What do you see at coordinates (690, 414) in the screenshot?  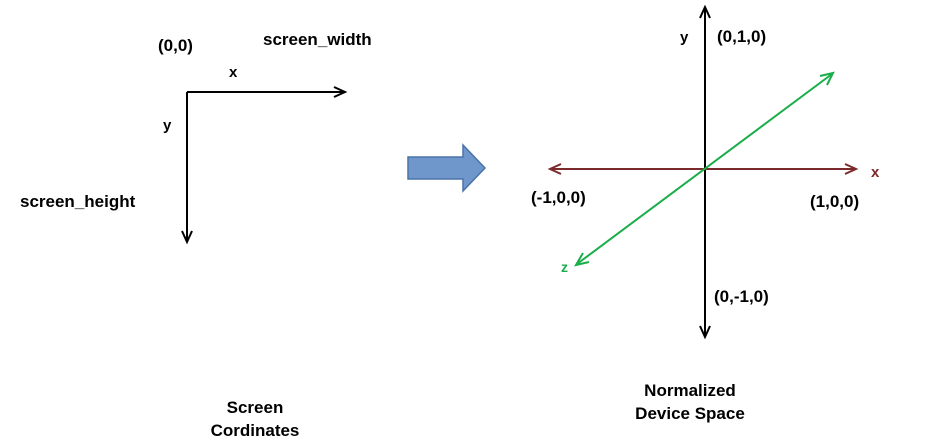 I see `ndc-caption-line2: Device Space` at bounding box center [690, 414].